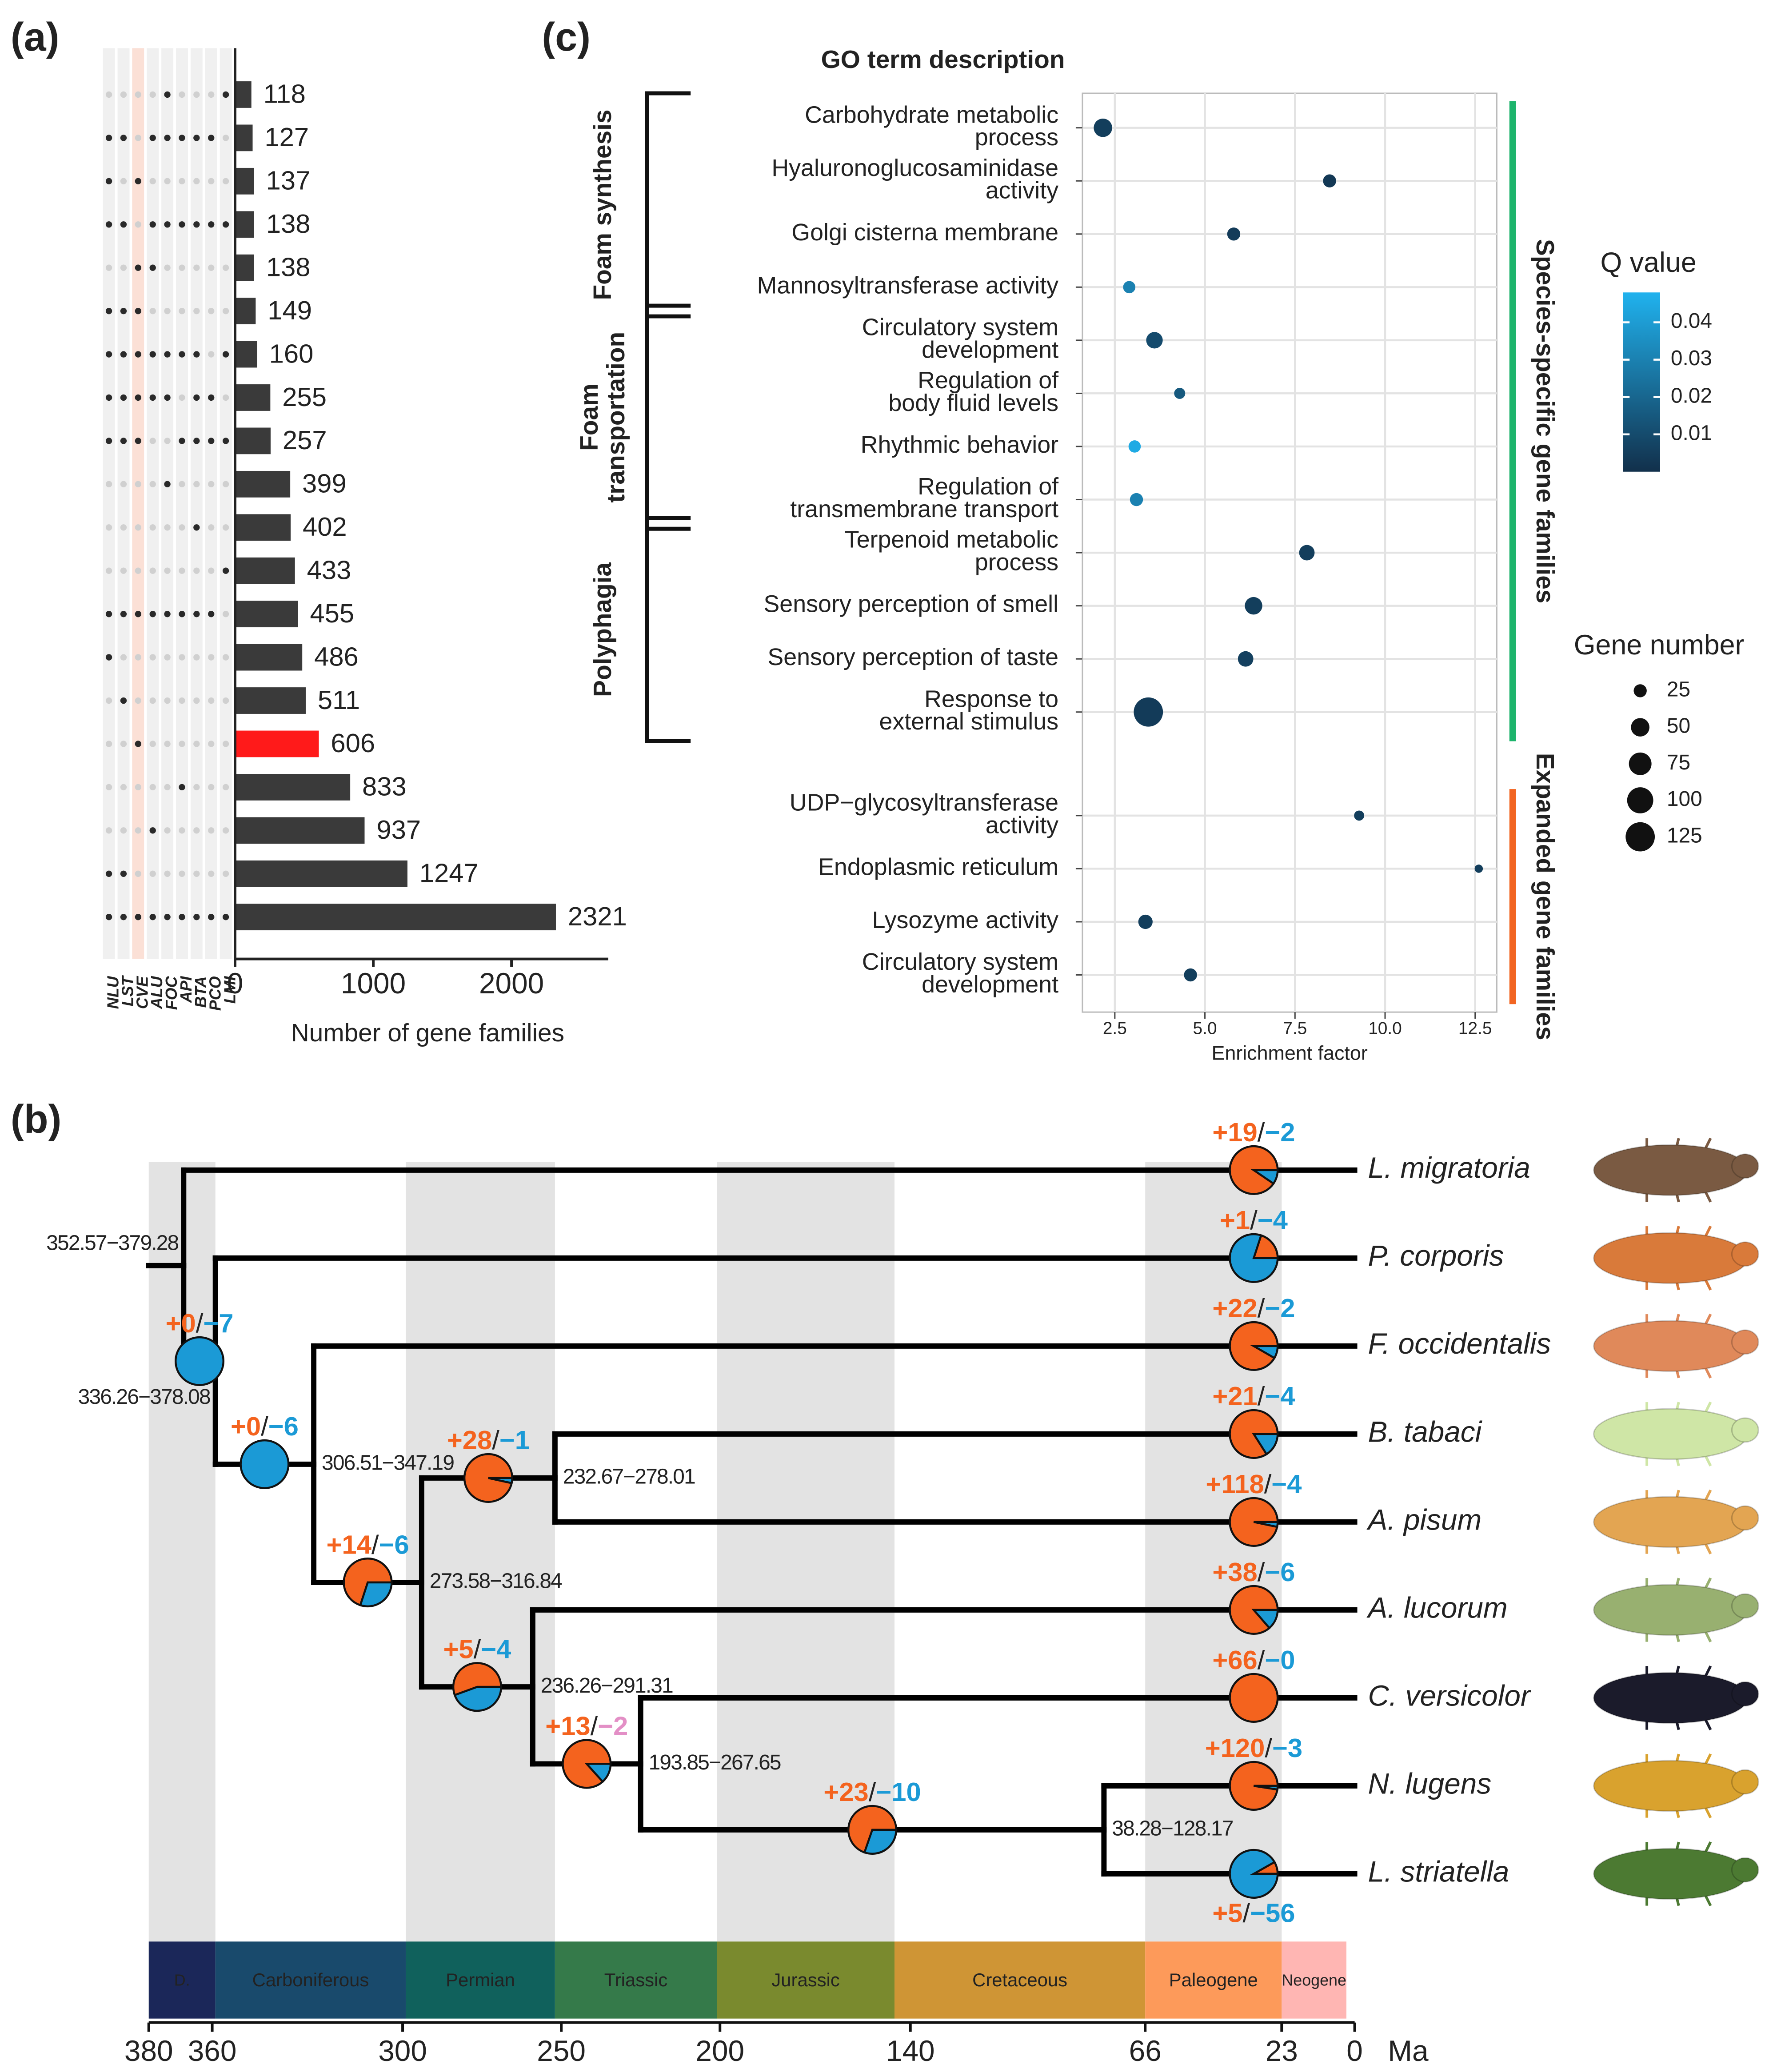  What do you see at coordinates (872, 1792) in the screenshot?
I see `gain-loss-label: +23/−10` at bounding box center [872, 1792].